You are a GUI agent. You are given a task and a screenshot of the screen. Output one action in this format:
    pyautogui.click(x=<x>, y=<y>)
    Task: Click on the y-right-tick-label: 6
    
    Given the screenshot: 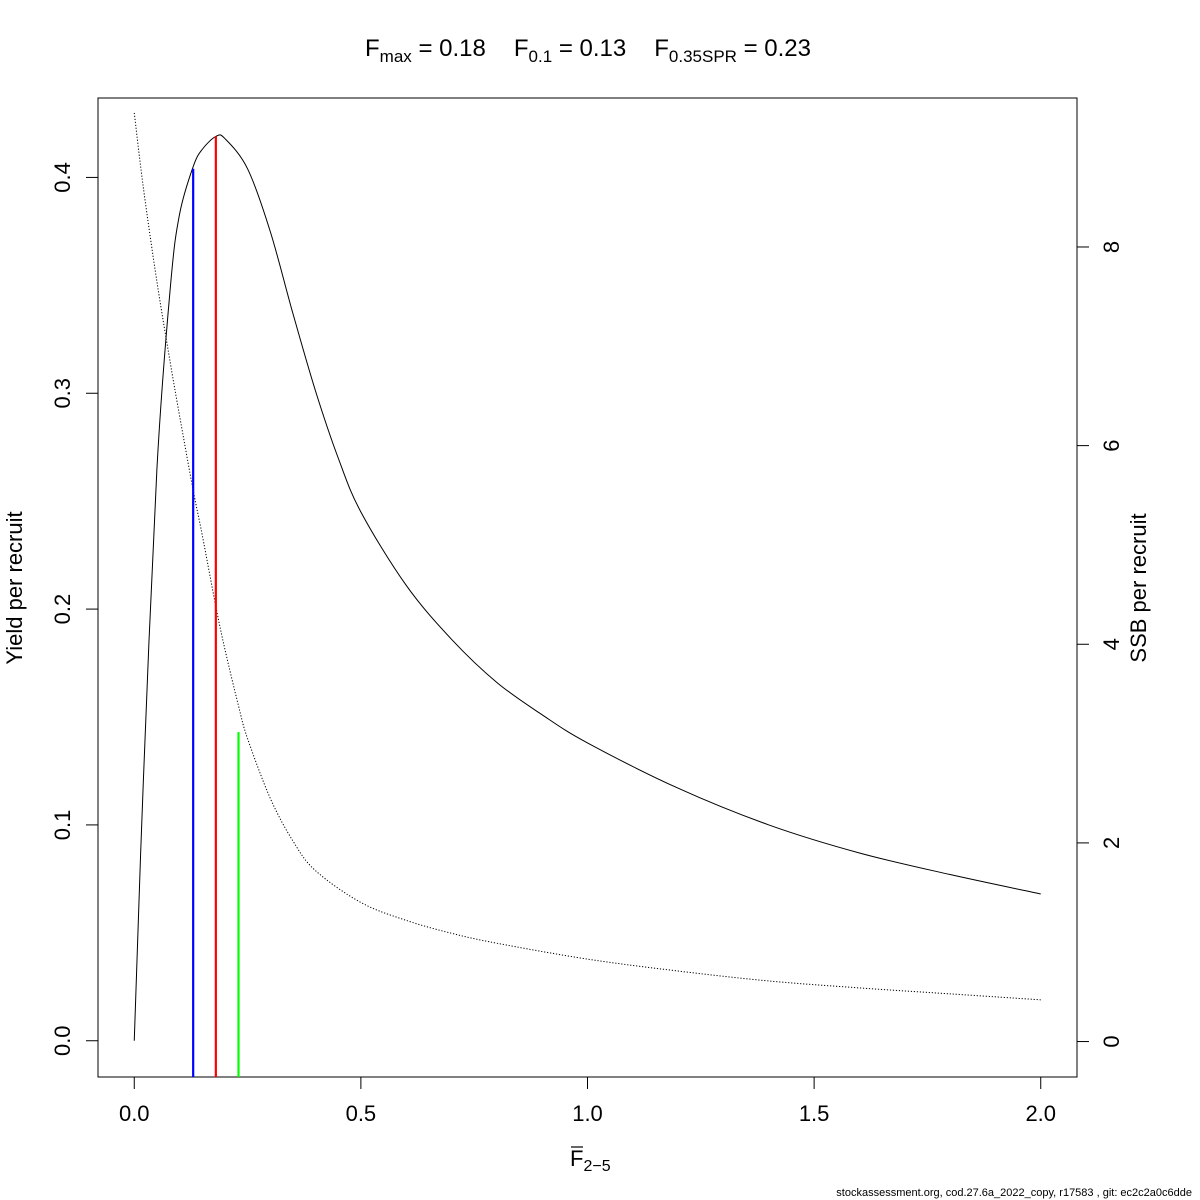 What is the action you would take?
    pyautogui.click(x=1111, y=445)
    